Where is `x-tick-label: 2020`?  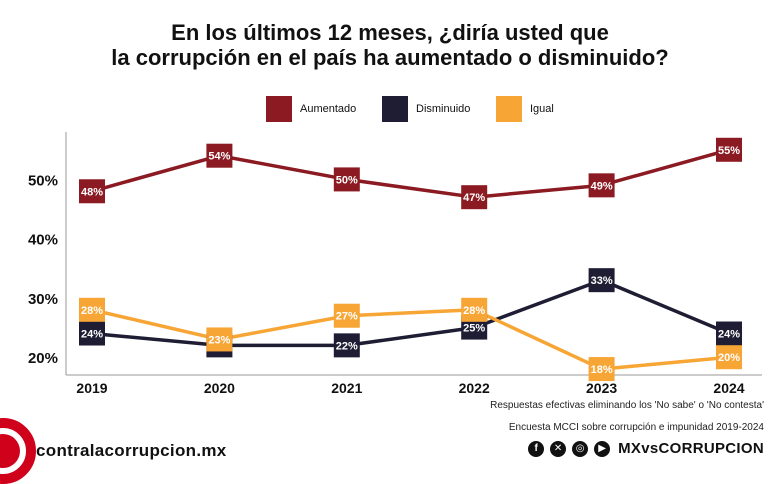 x-tick-label: 2020 is located at coordinates (219, 388).